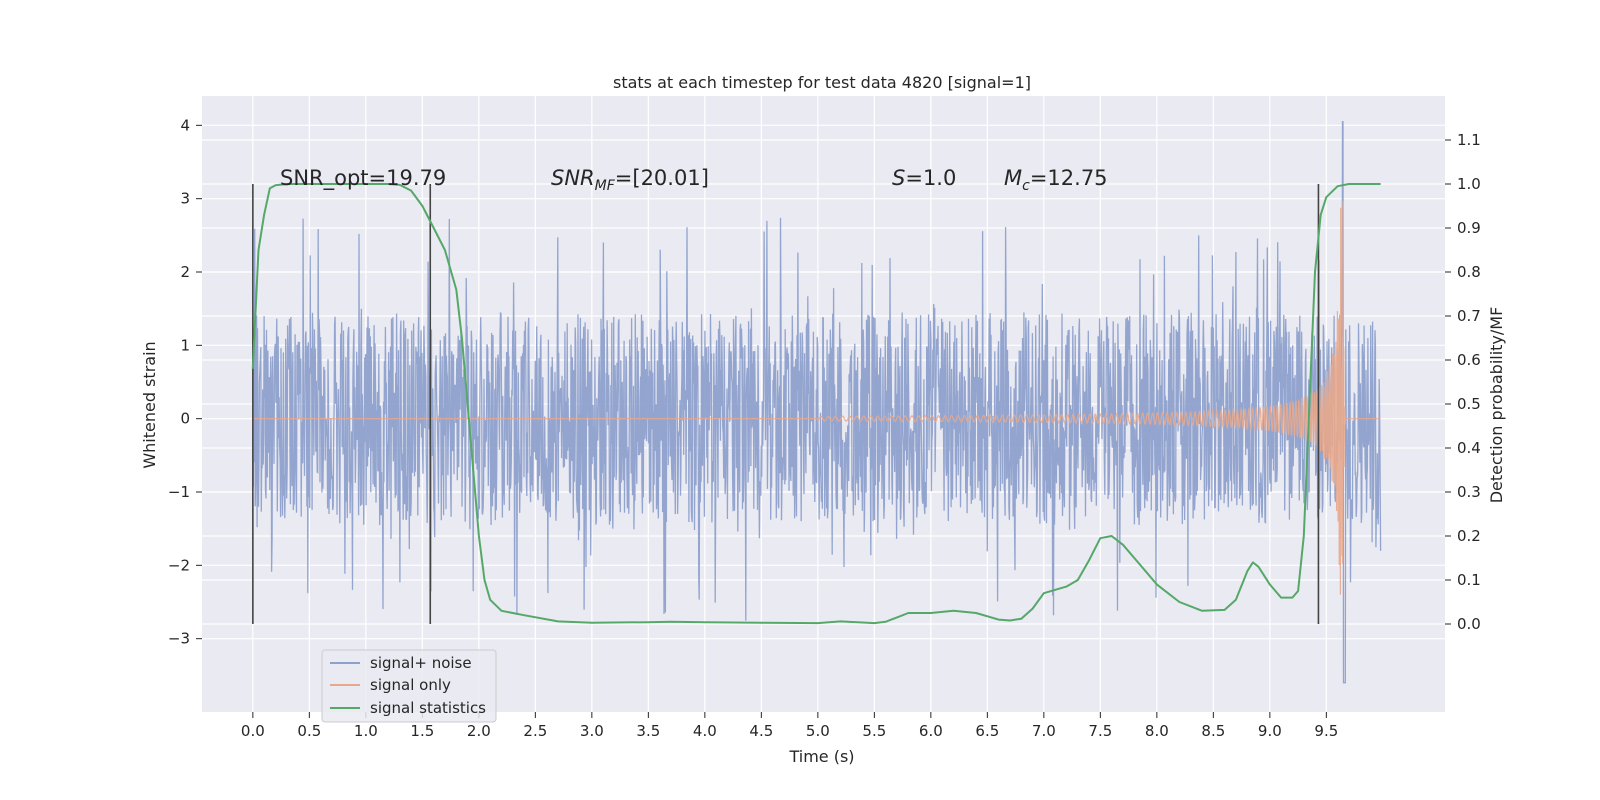  I want to click on x-tick-label: 9.5, so click(1326, 731).